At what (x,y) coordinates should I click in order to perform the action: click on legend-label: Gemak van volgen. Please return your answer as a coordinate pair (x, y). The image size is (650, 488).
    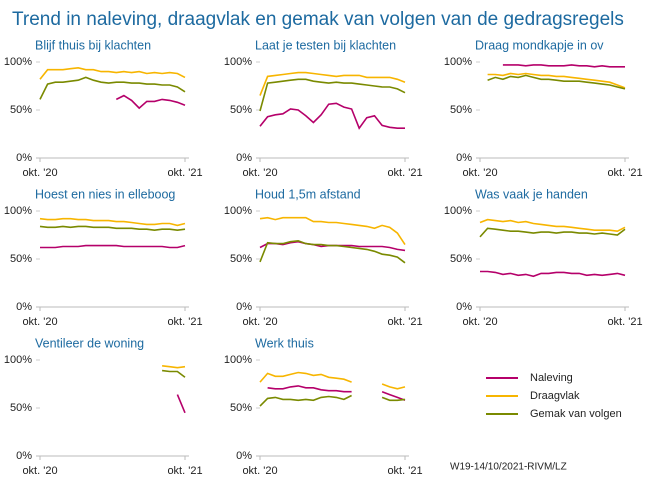
    Looking at the image, I should click on (576, 414).